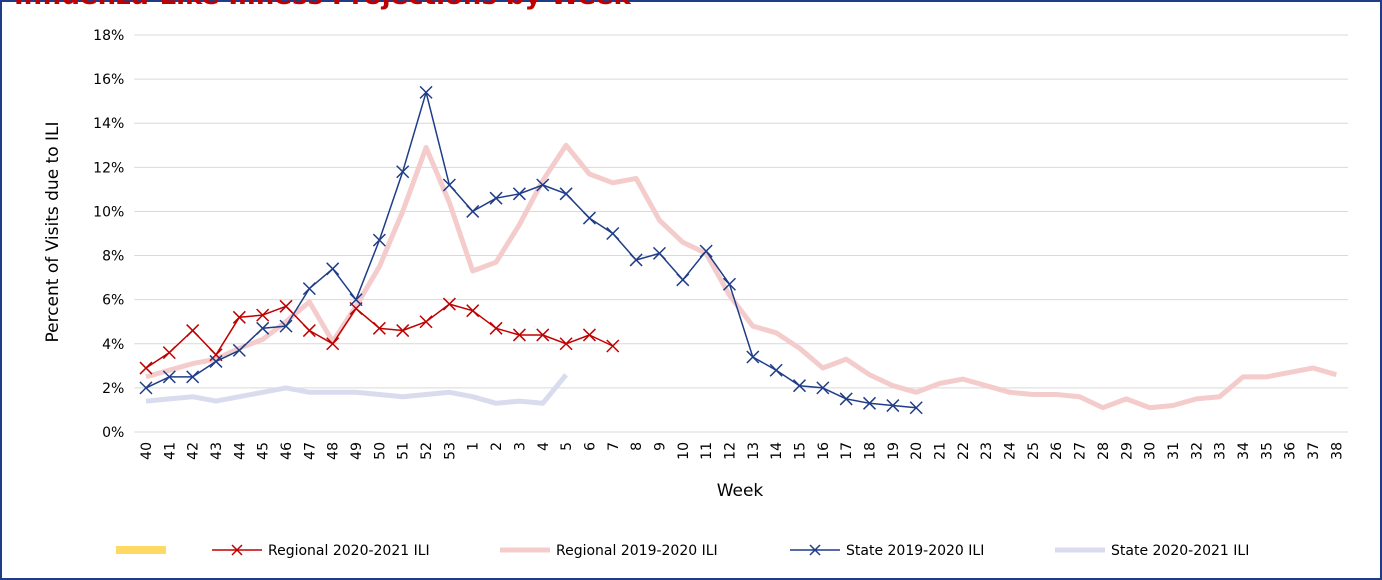  What do you see at coordinates (357, 389) in the screenshot?
I see `series-line` at bounding box center [357, 389].